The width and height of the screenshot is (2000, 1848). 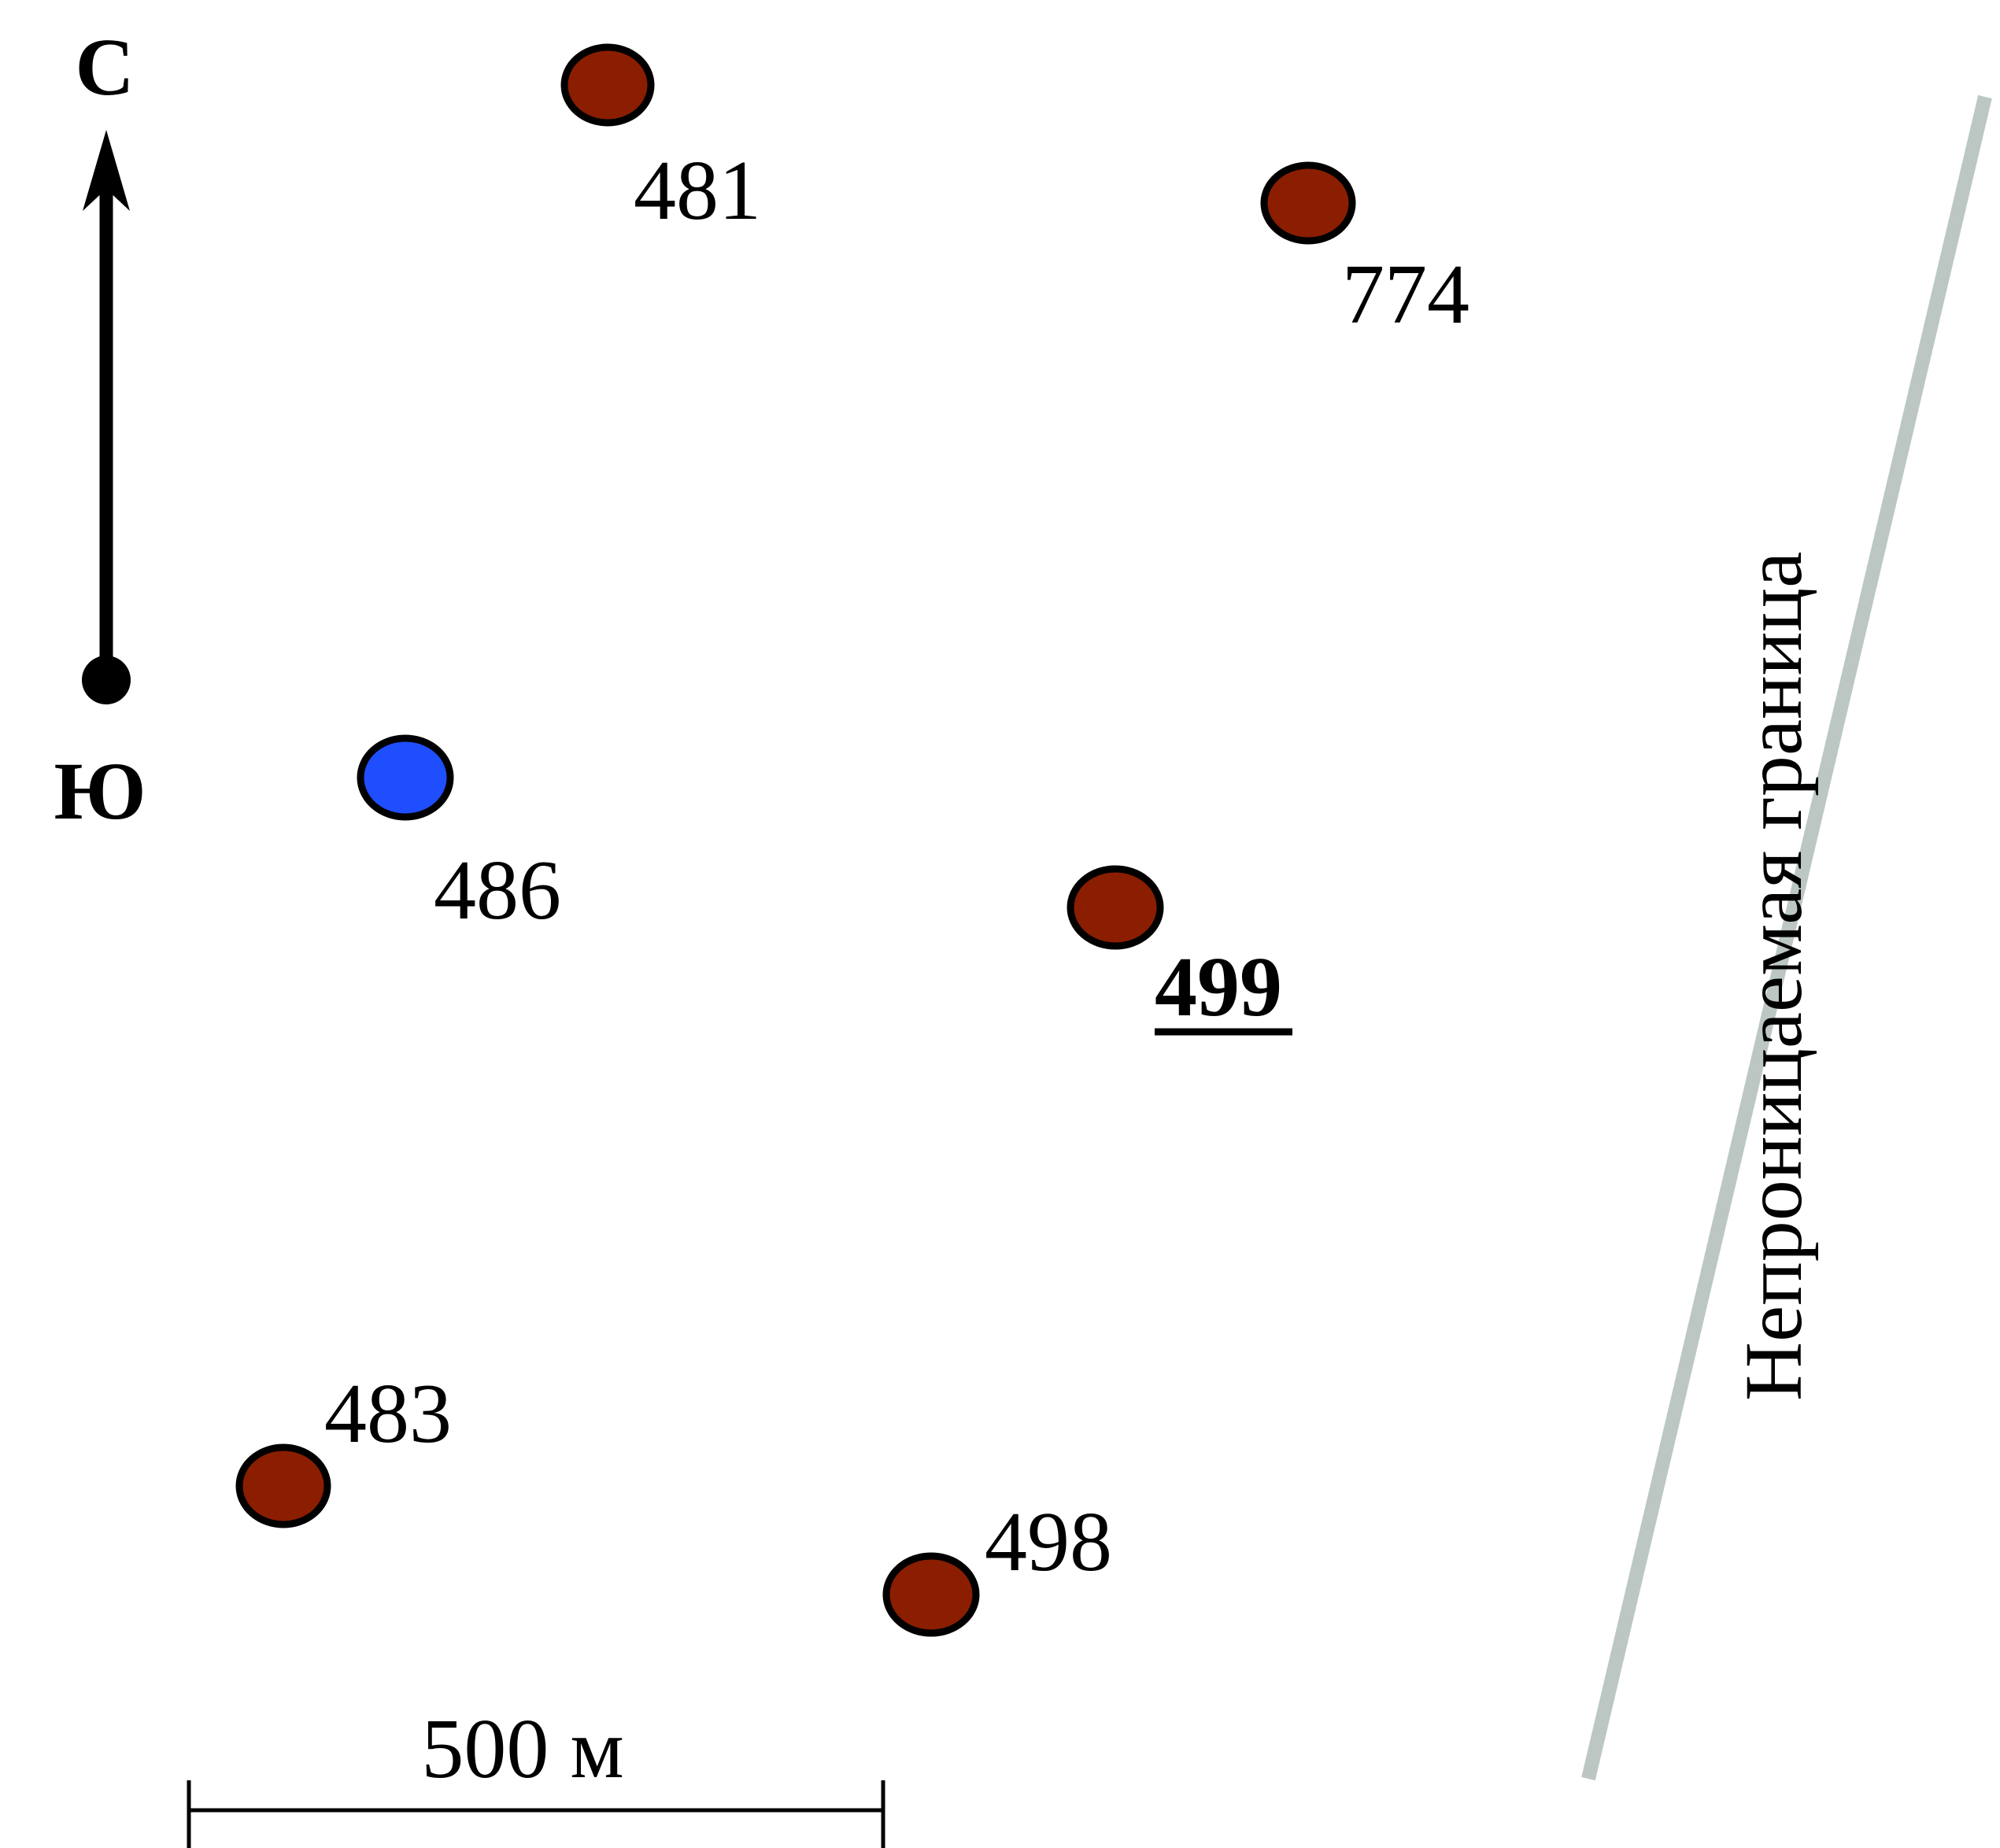 What do you see at coordinates (1406, 295) in the screenshot?
I see `well-label: 774` at bounding box center [1406, 295].